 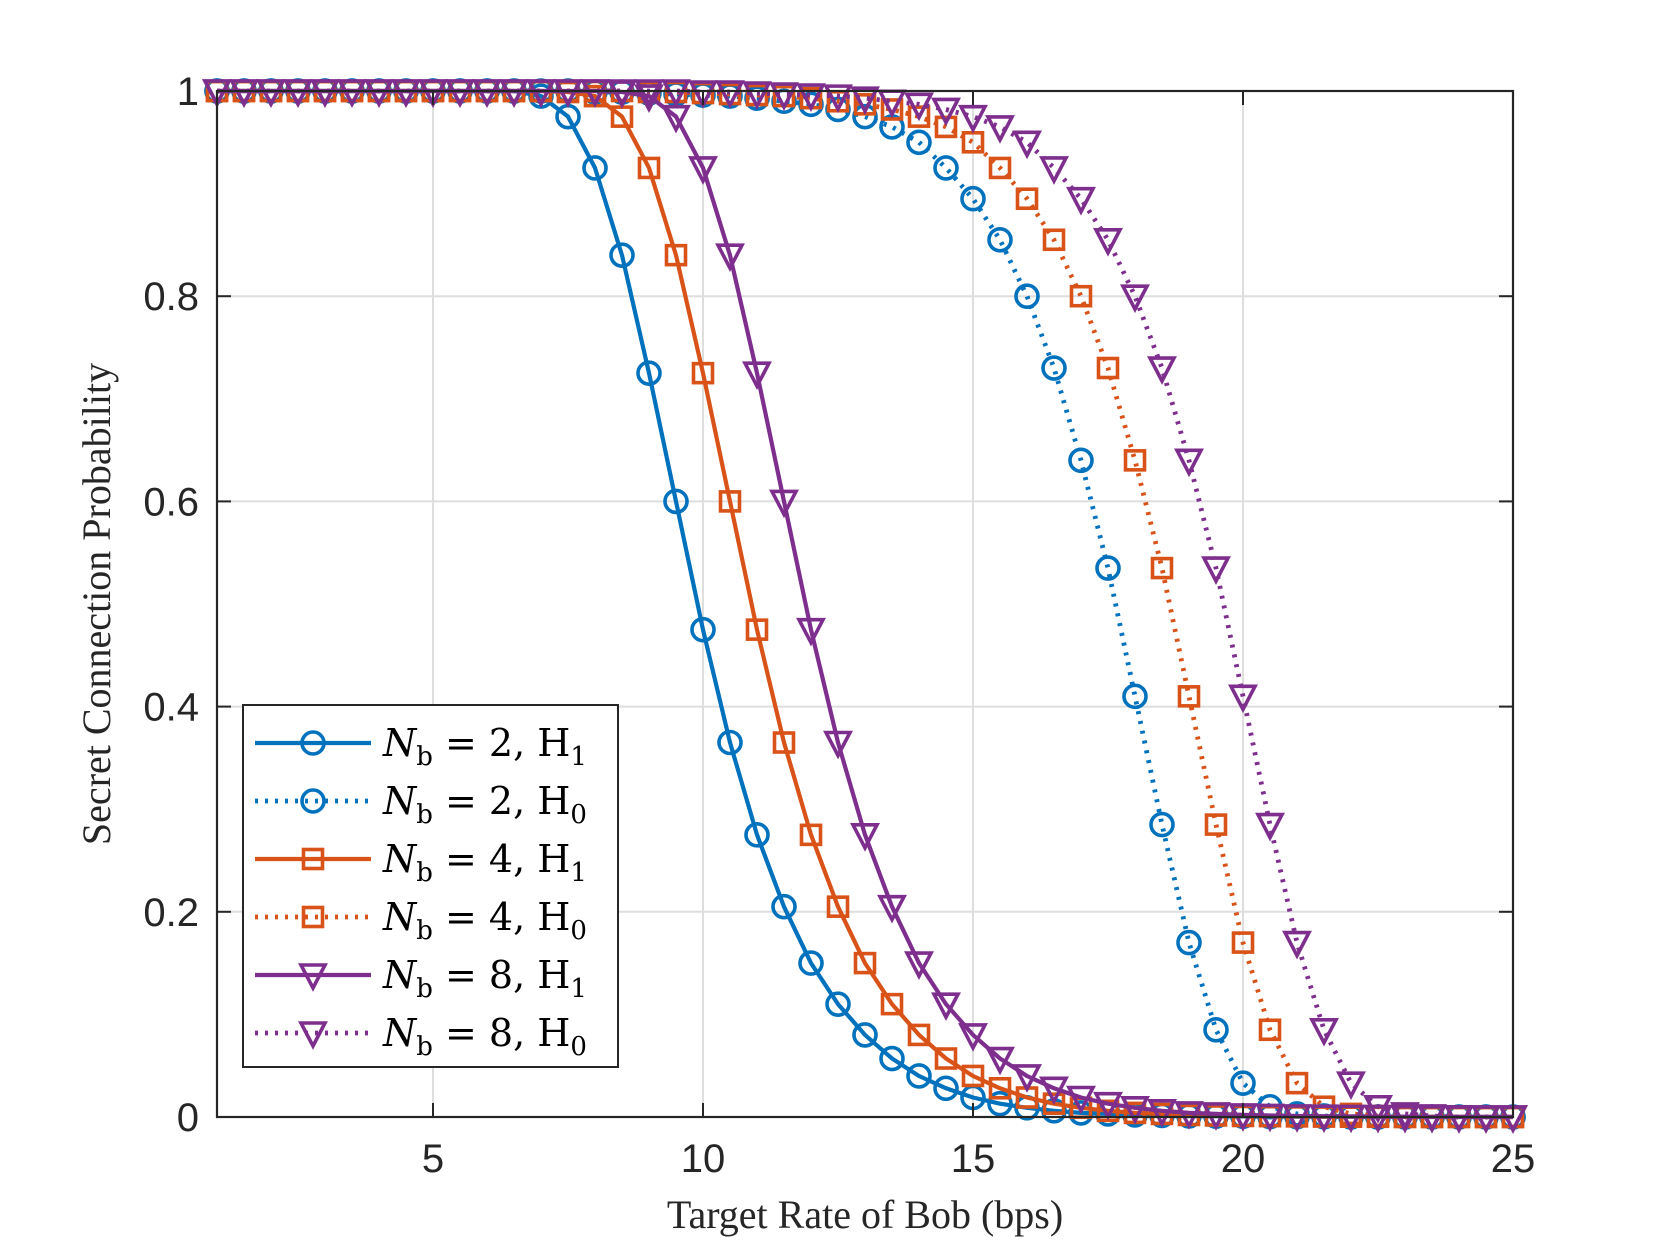 I want to click on x-tick-label: 5, so click(x=433, y=1159).